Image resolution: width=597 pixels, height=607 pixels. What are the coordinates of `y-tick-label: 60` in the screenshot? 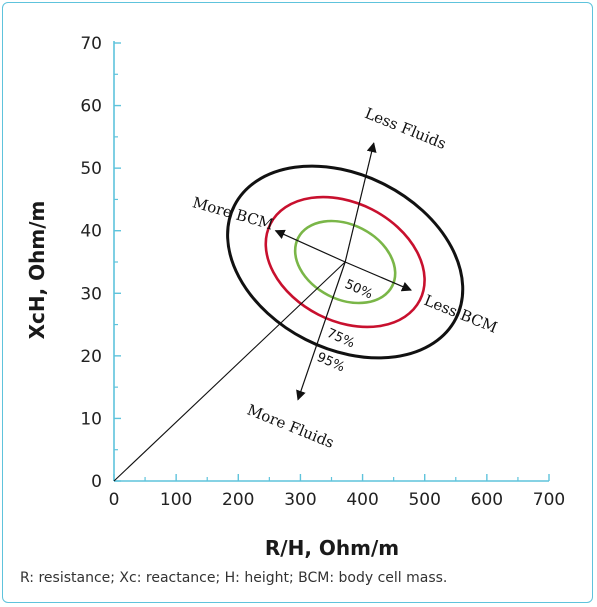 It's located at (91, 107).